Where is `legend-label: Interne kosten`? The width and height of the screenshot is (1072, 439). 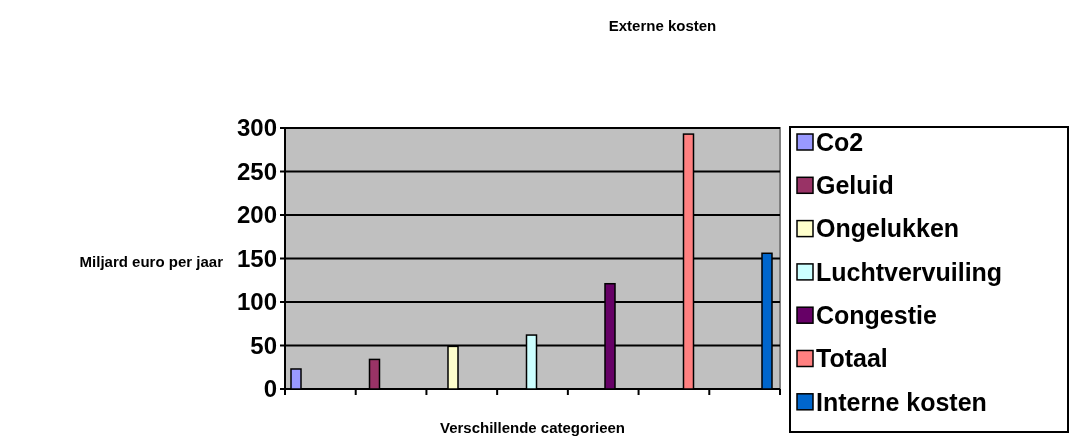 legend-label: Interne kosten is located at coordinates (901, 401).